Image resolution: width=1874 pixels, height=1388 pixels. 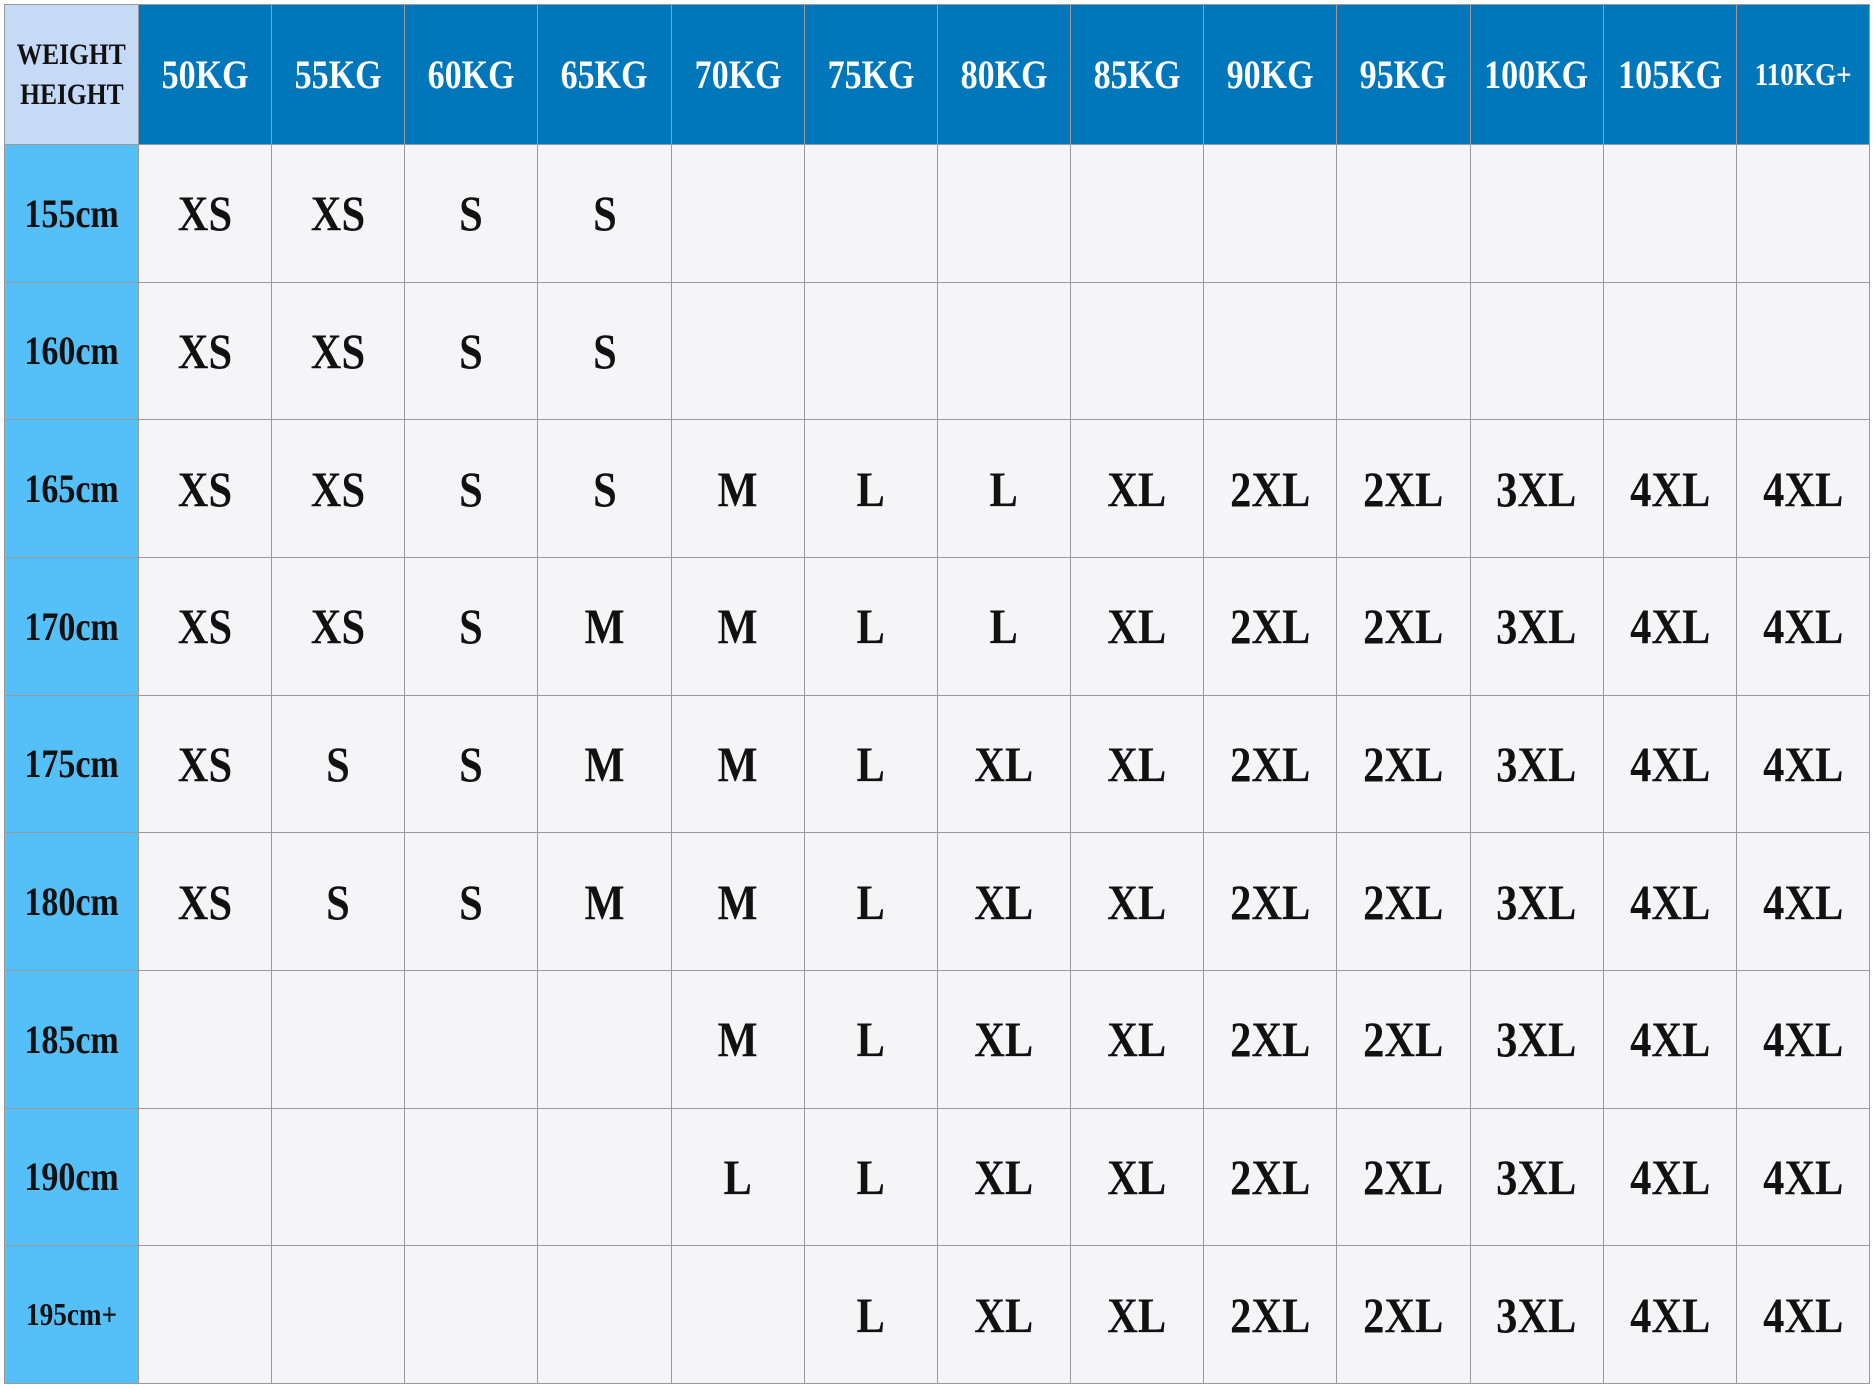 What do you see at coordinates (71, 764) in the screenshot?
I see `height-header-text: 175cm` at bounding box center [71, 764].